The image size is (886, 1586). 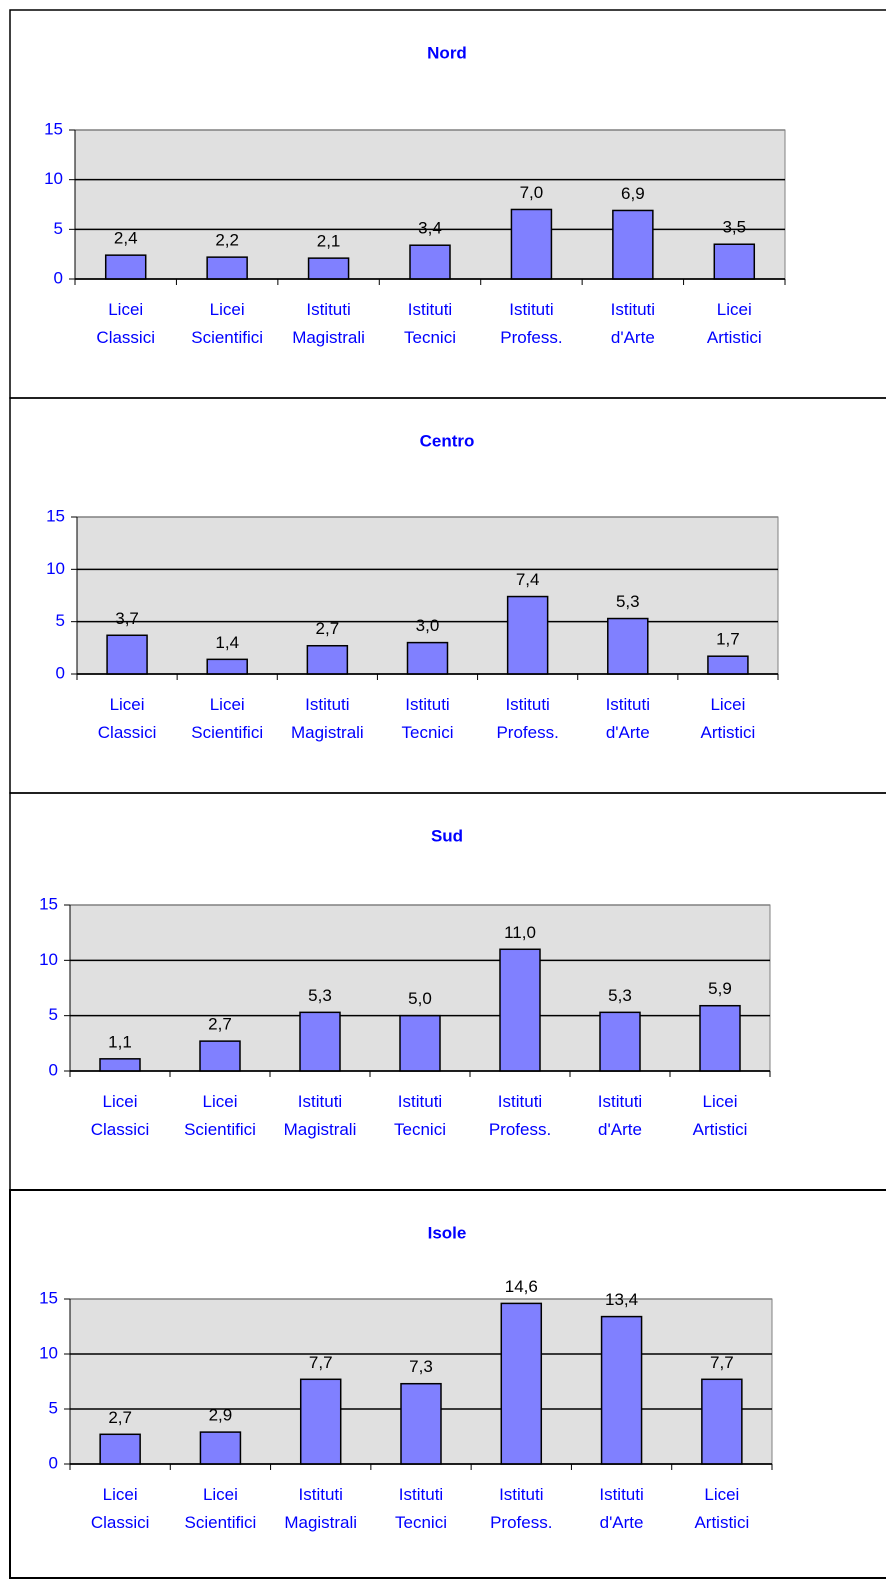 I want to click on value-label: 3,0, so click(x=428, y=625).